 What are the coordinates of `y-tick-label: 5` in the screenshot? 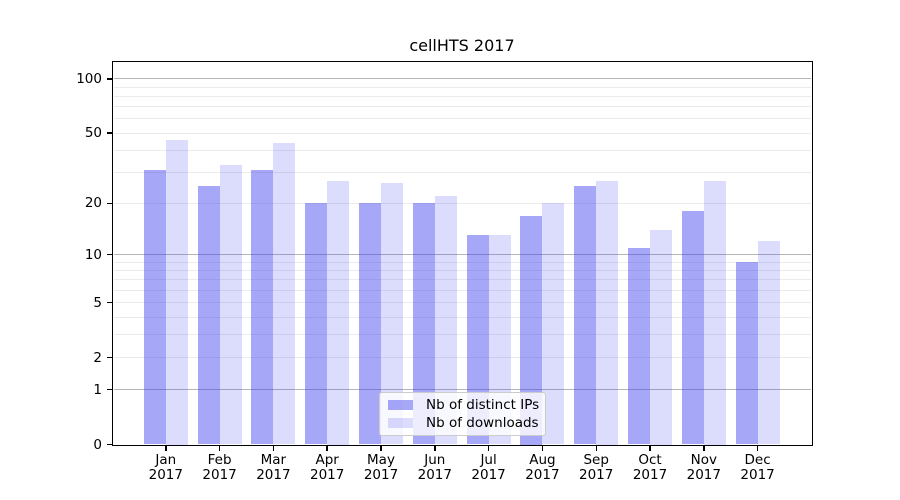 It's located at (97, 302).